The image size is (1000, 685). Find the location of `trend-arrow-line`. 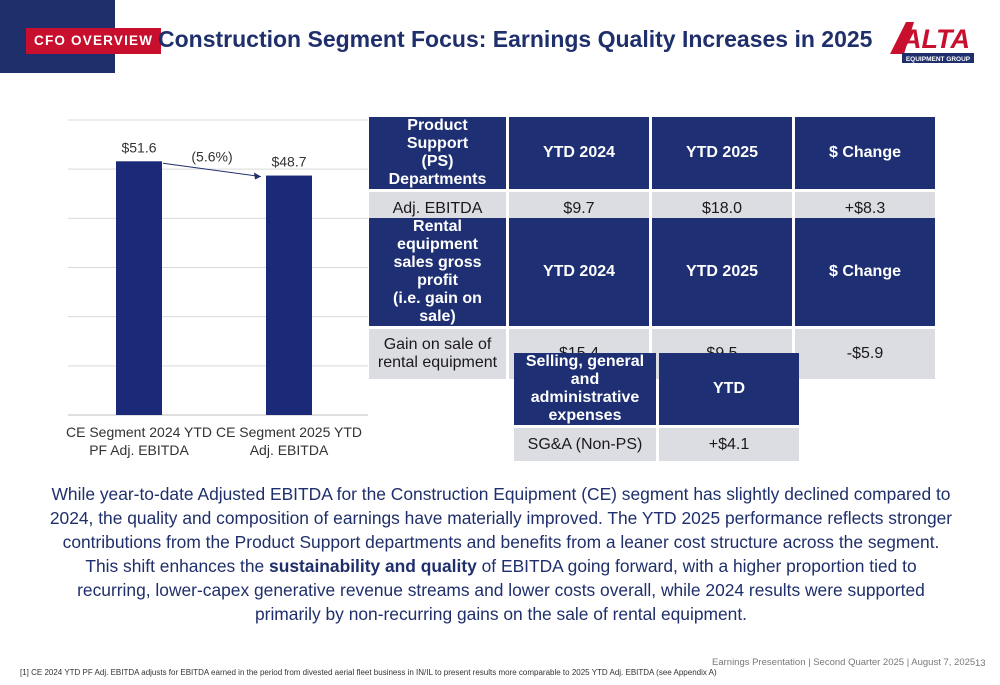

trend-arrow-line is located at coordinates (212, 170).